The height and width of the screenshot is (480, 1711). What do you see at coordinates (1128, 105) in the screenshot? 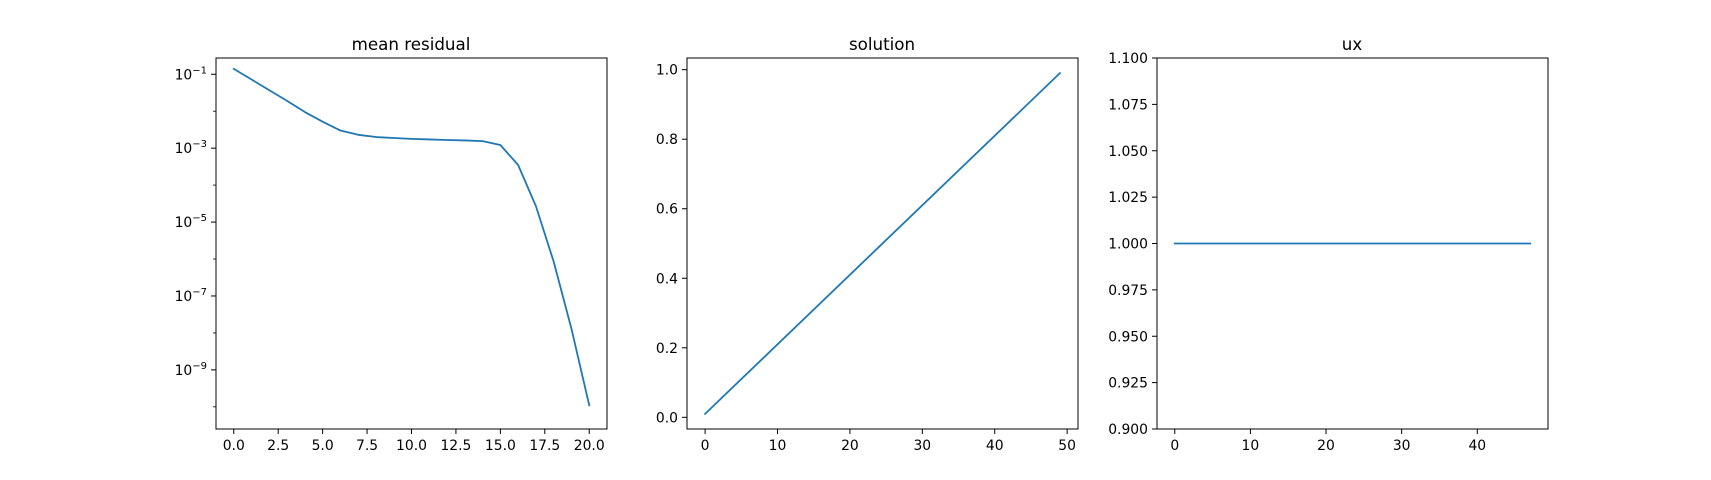
I see `ux-y-tick-label: 1.075` at bounding box center [1128, 105].